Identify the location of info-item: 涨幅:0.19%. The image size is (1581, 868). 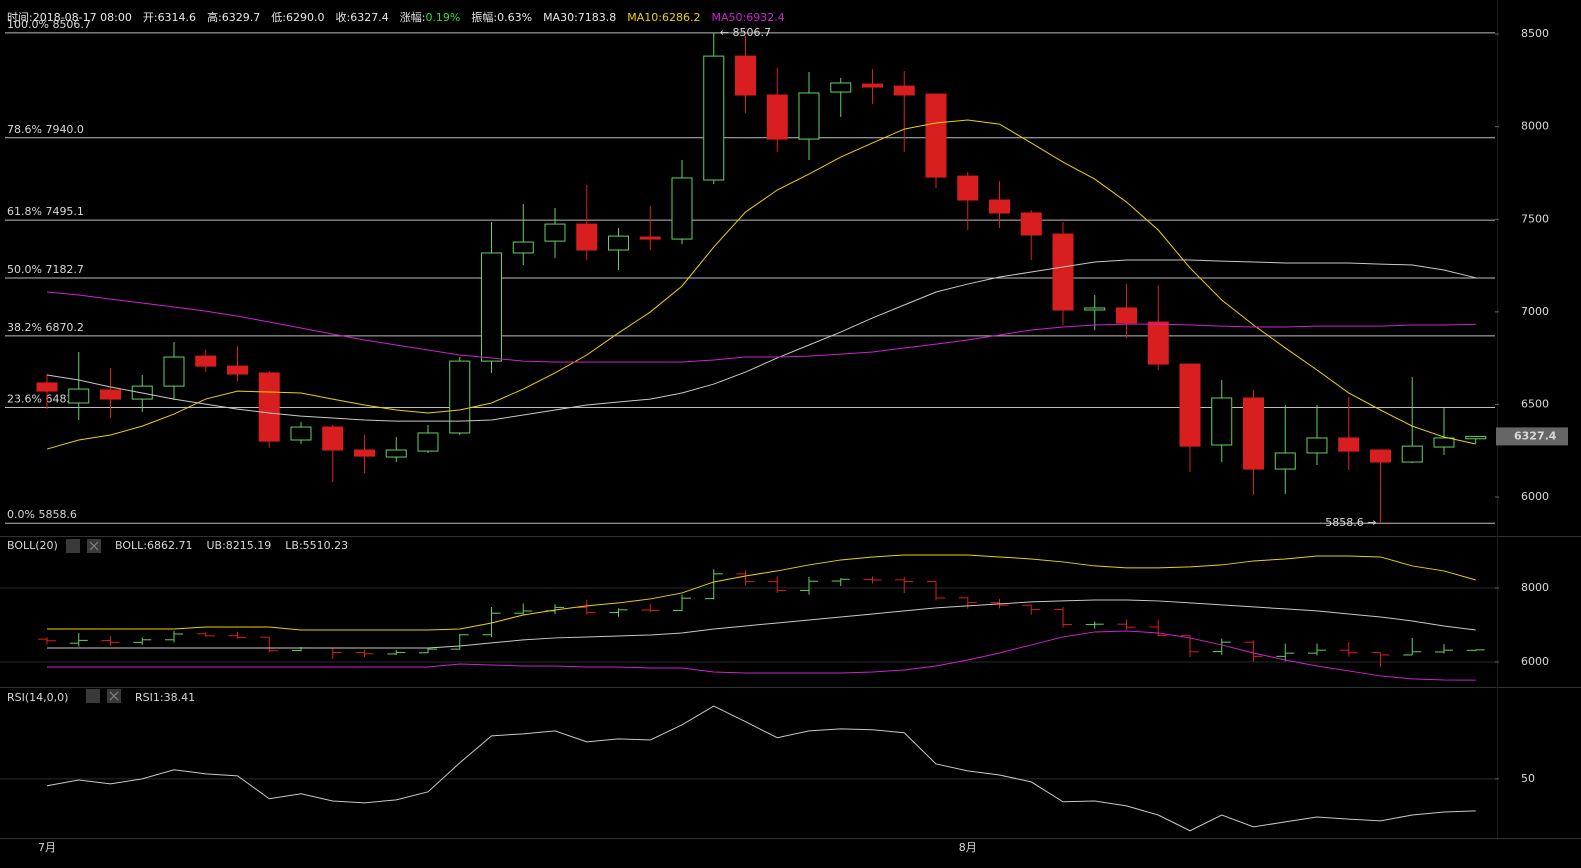
(430, 17).